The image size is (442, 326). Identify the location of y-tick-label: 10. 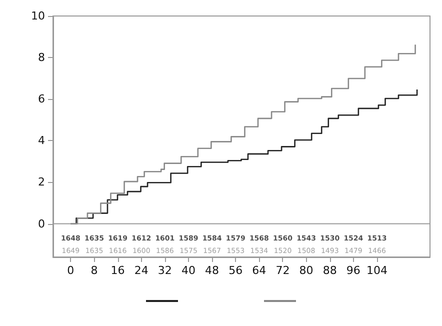
(38, 16).